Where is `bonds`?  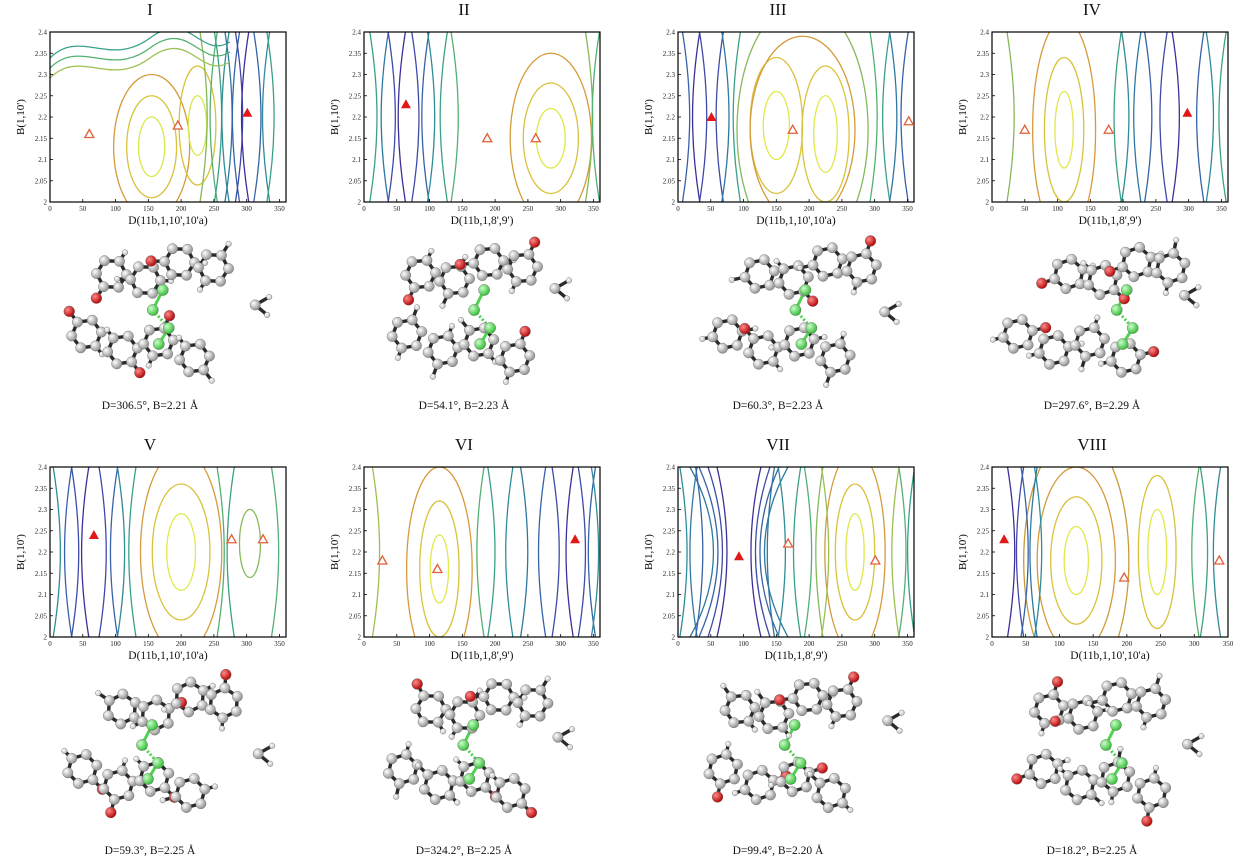
bonds is located at coordinates (480, 312).